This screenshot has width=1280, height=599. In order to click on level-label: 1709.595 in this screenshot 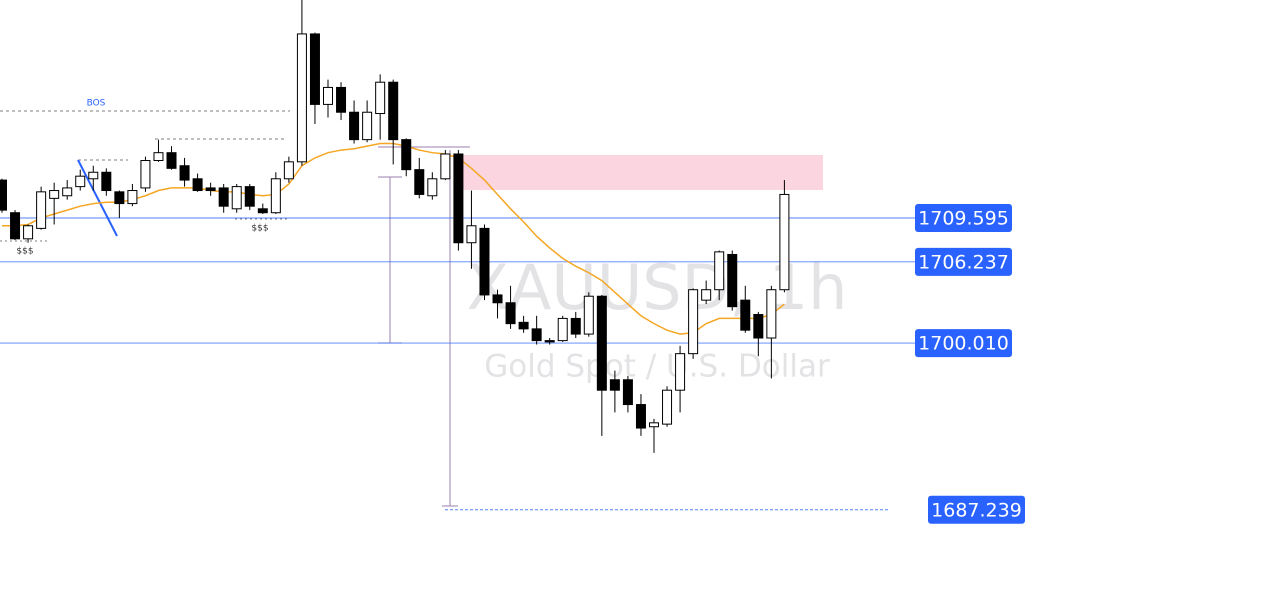, I will do `click(963, 219)`.